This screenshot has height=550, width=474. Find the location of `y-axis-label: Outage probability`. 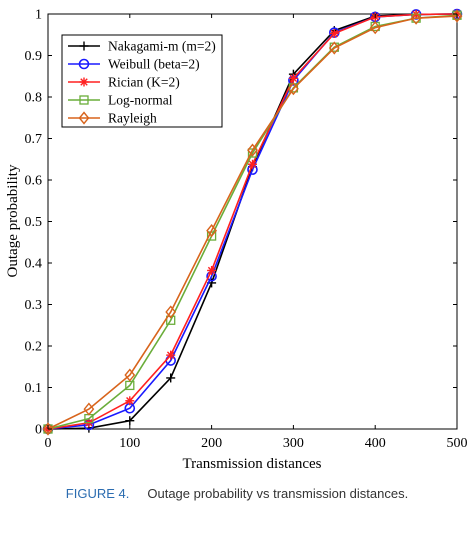

y-axis-label: Outage probability is located at coordinates (13, 220).